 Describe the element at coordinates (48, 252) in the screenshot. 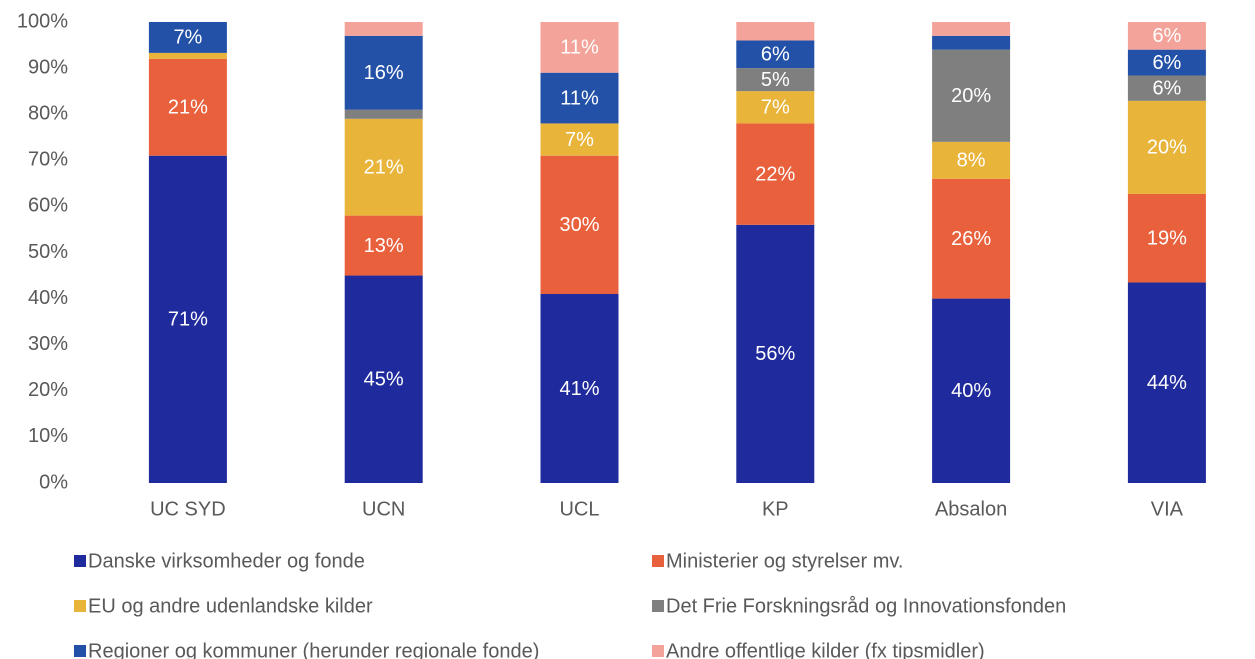

I see `y-tick-label: 50%` at that location.